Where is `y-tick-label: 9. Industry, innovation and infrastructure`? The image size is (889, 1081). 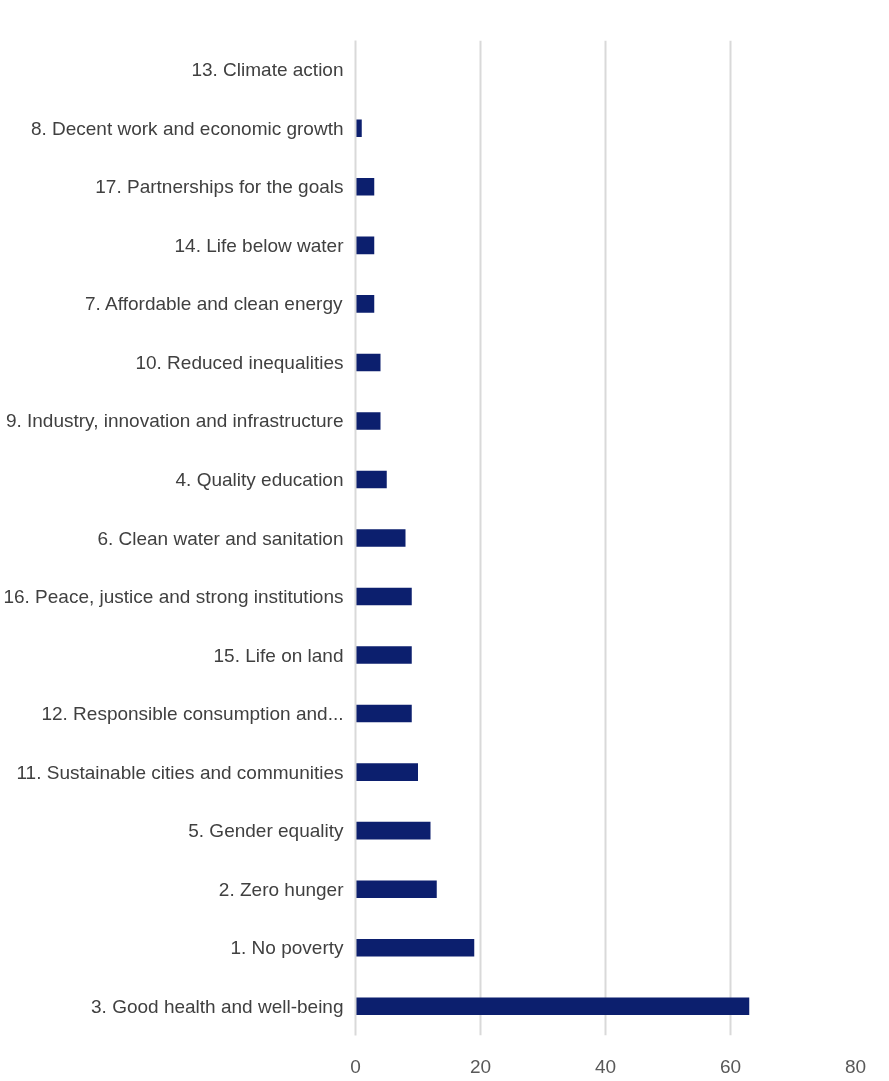
y-tick-label: 9. Industry, innovation and infrastructure is located at coordinates (174, 421).